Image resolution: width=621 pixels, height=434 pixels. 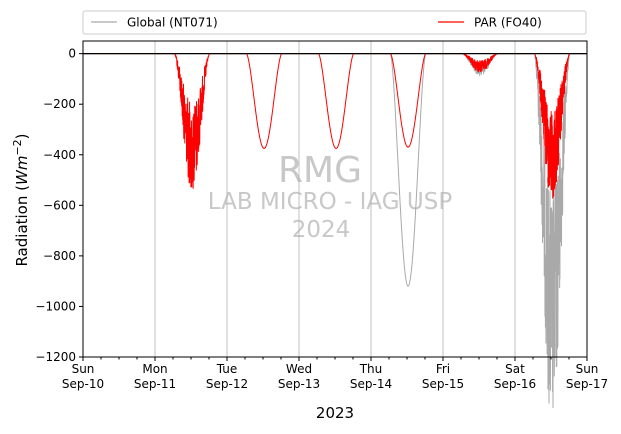 I want to click on y-tick-label: −800, so click(x=59, y=256).